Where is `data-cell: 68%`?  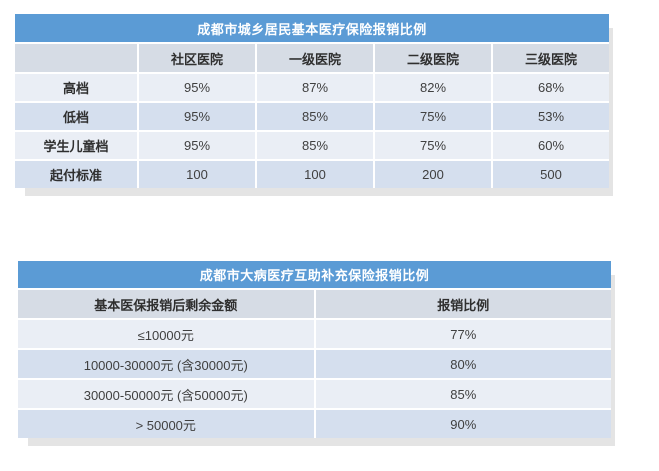 data-cell: 68% is located at coordinates (551, 87).